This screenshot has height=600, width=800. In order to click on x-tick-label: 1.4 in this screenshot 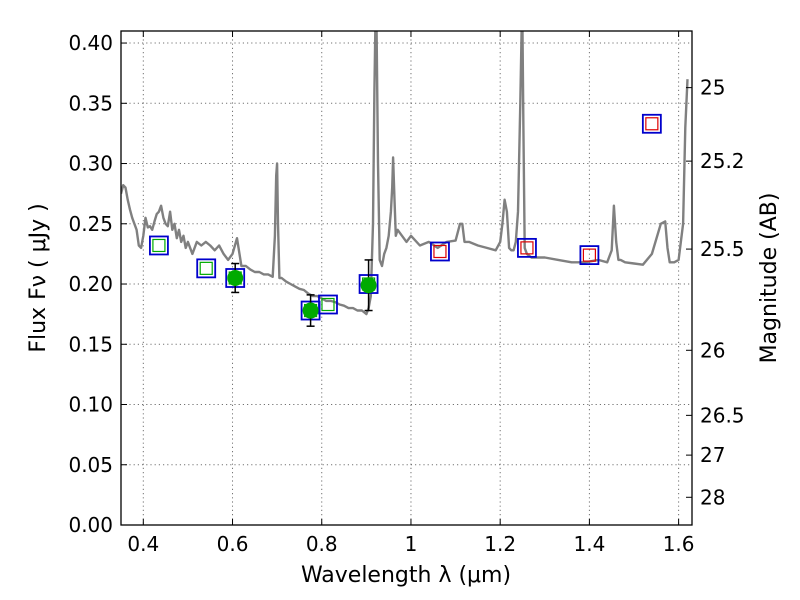, I will do `click(589, 544)`.